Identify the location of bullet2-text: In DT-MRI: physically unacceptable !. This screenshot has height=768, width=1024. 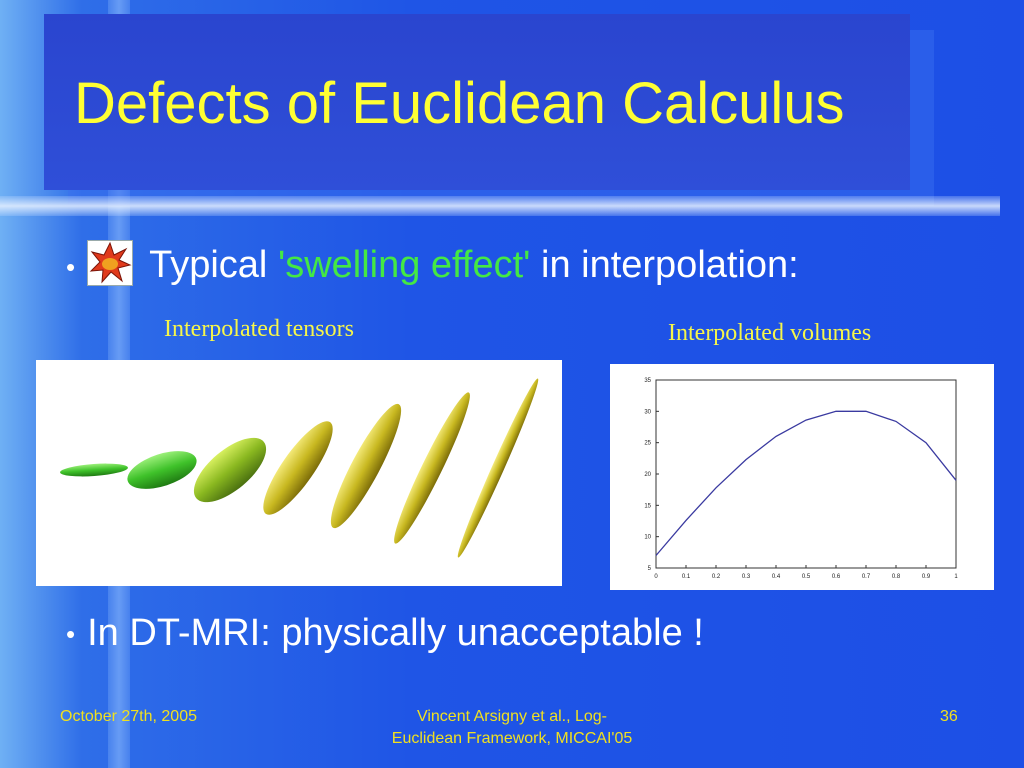
(395, 633).